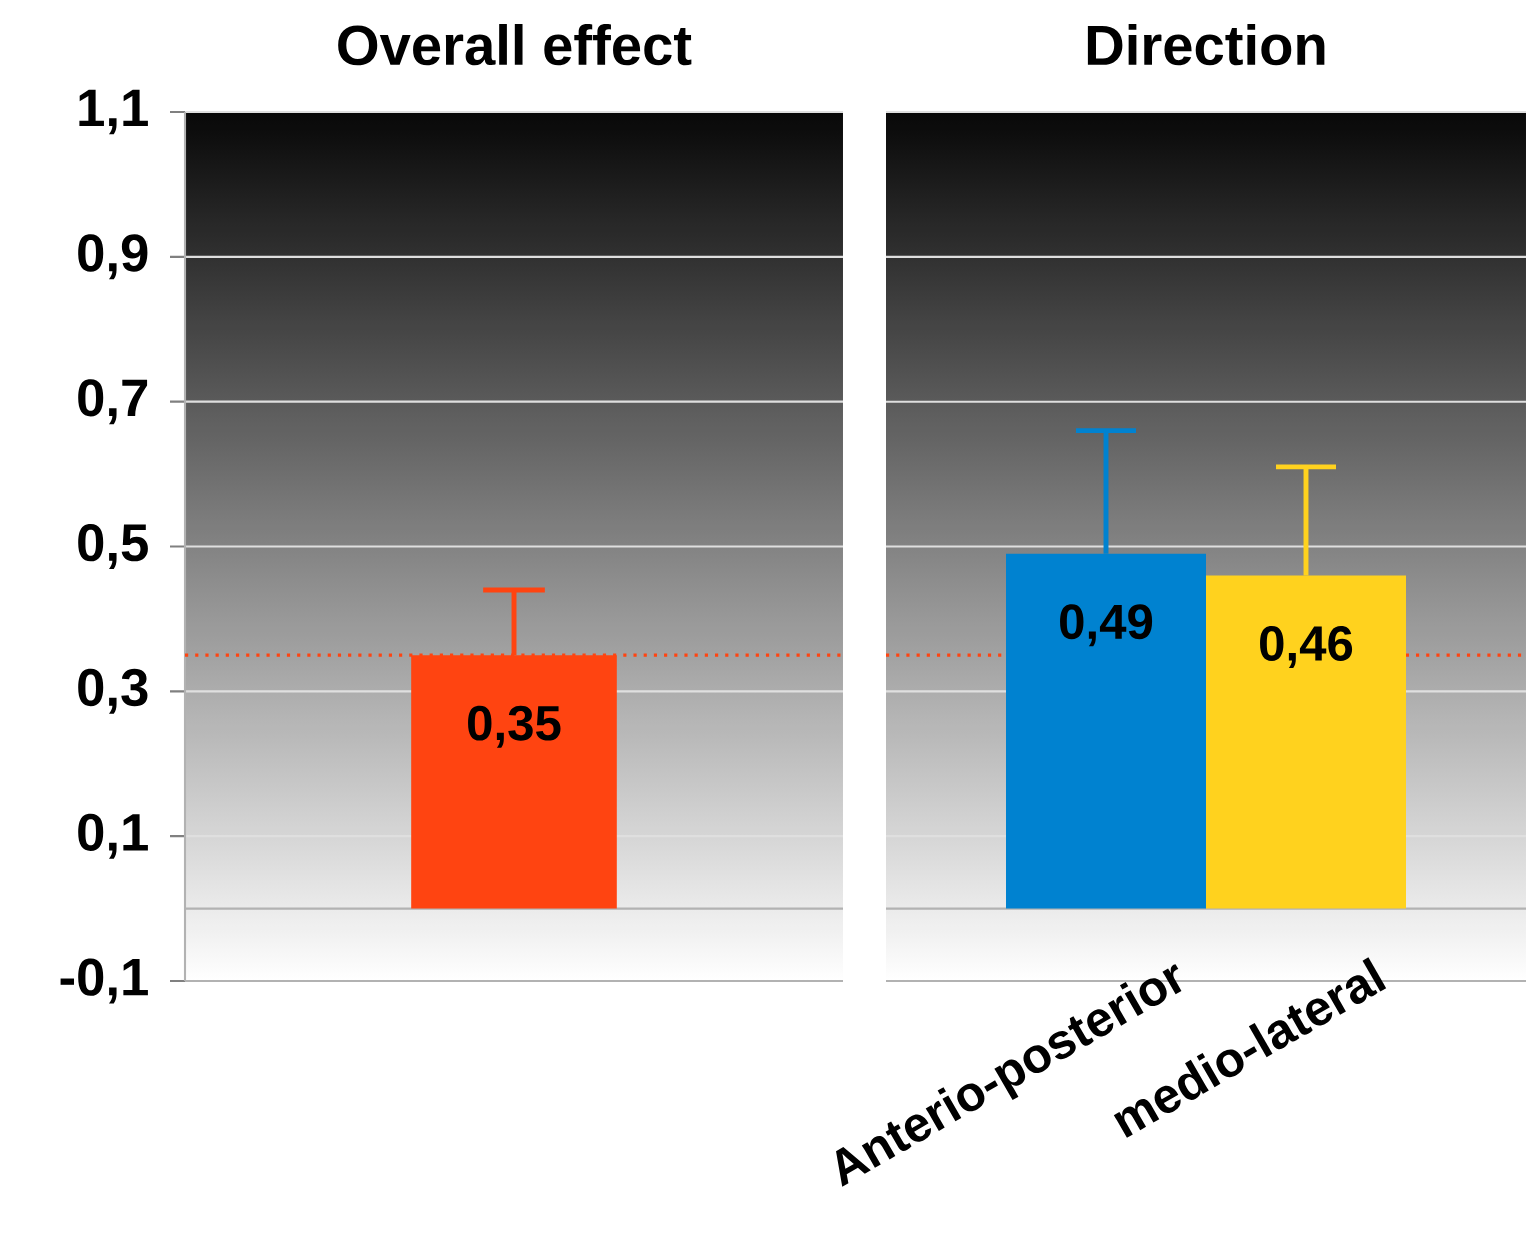  I want to click on chart-title: Overall effect, so click(515, 45).